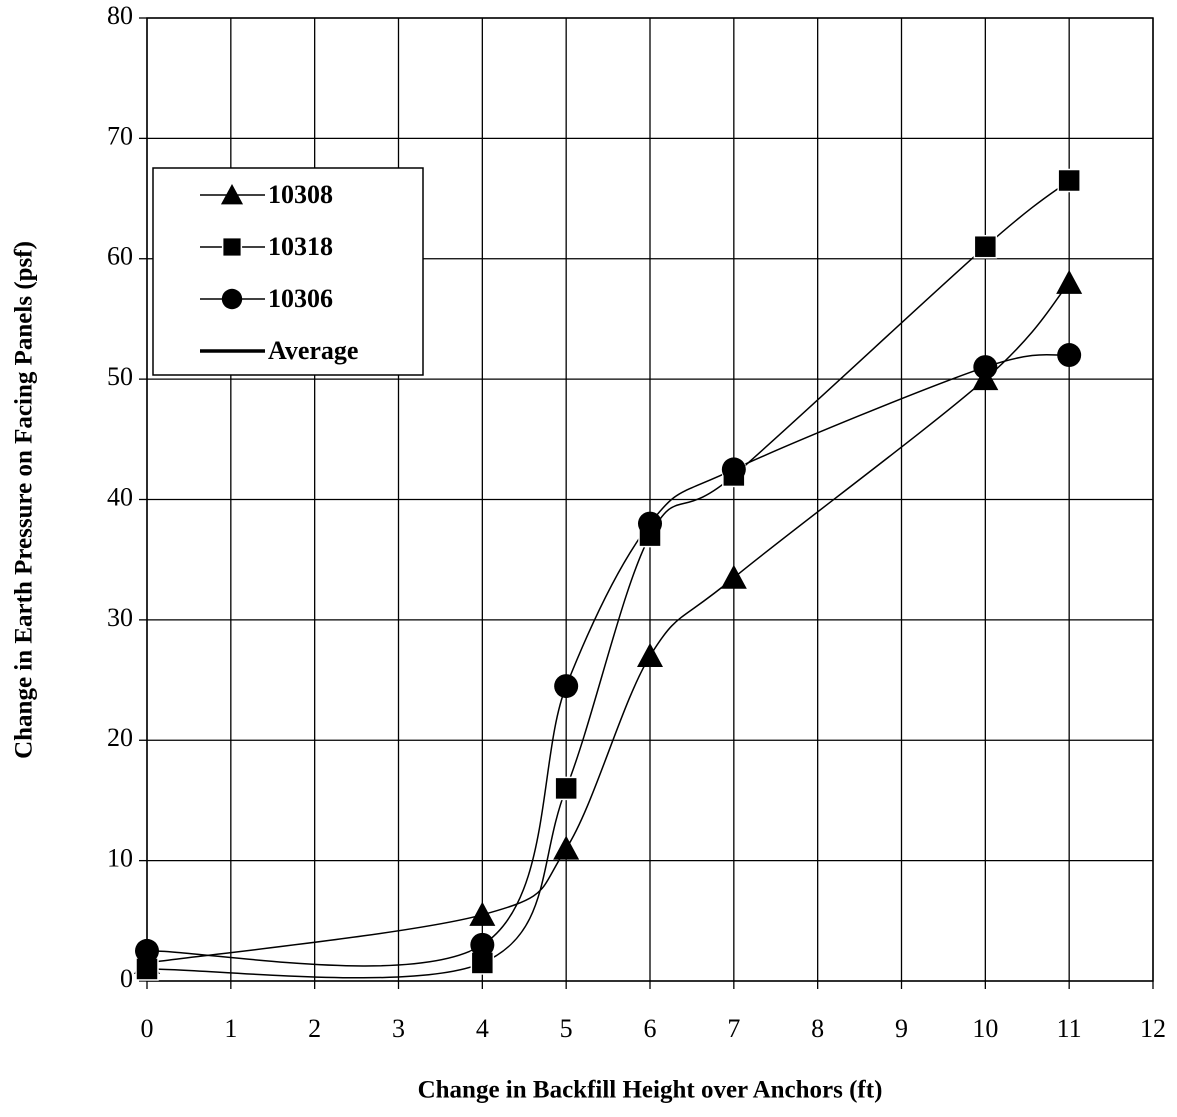 The width and height of the screenshot is (1177, 1117). Describe the element at coordinates (120, 256) in the screenshot. I see `y-tick-label: 60` at that location.